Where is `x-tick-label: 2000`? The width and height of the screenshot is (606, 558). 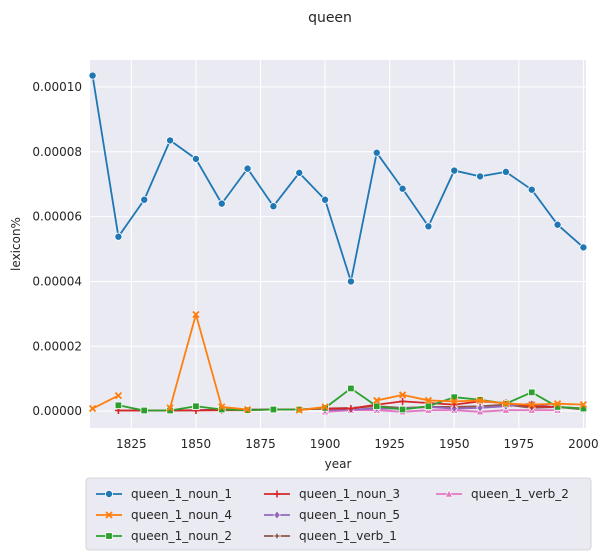
x-tick-label: 2000 is located at coordinates (583, 444).